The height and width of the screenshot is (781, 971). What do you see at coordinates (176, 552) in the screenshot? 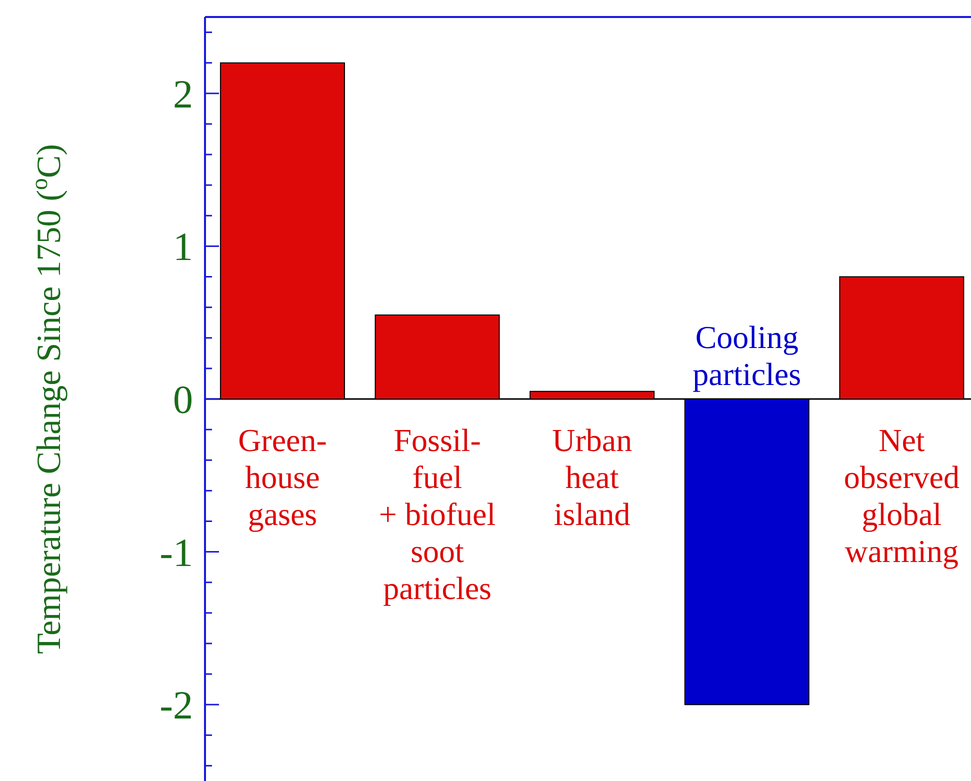
I see `y-tick-label: -1` at bounding box center [176, 552].